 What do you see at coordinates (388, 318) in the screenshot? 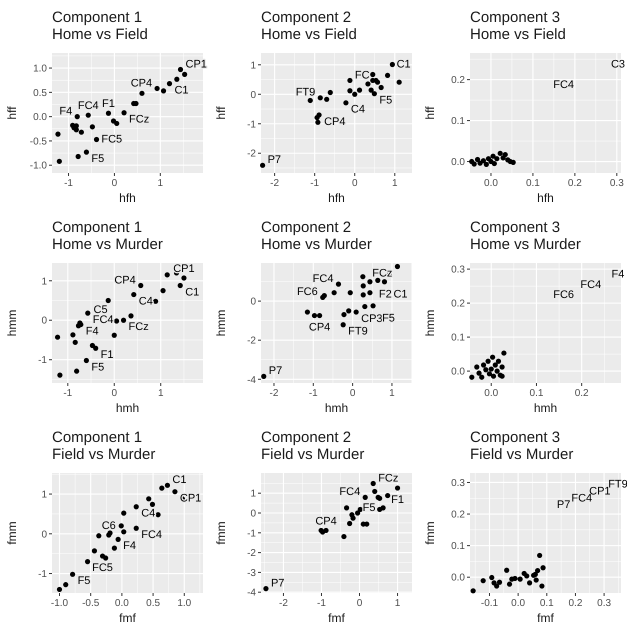
I see `data-label: F5` at bounding box center [388, 318].